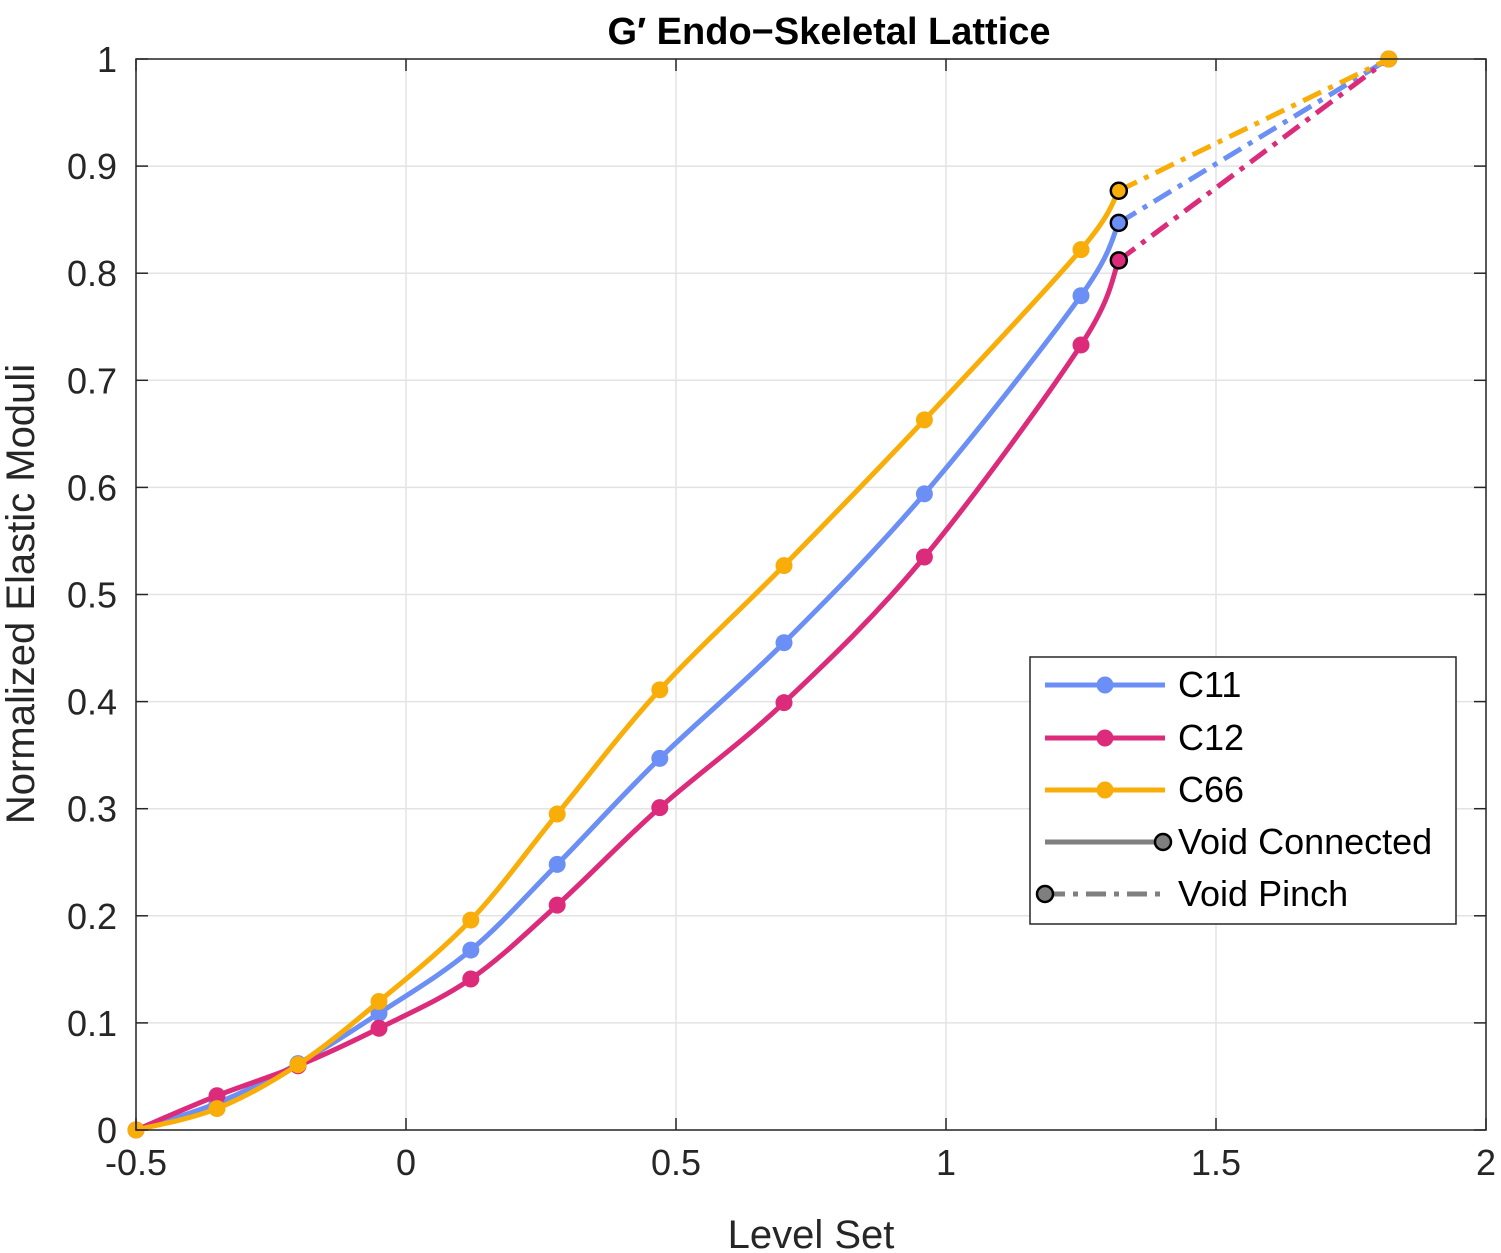  I want to click on y-tick-label: 0.9, so click(92, 166).